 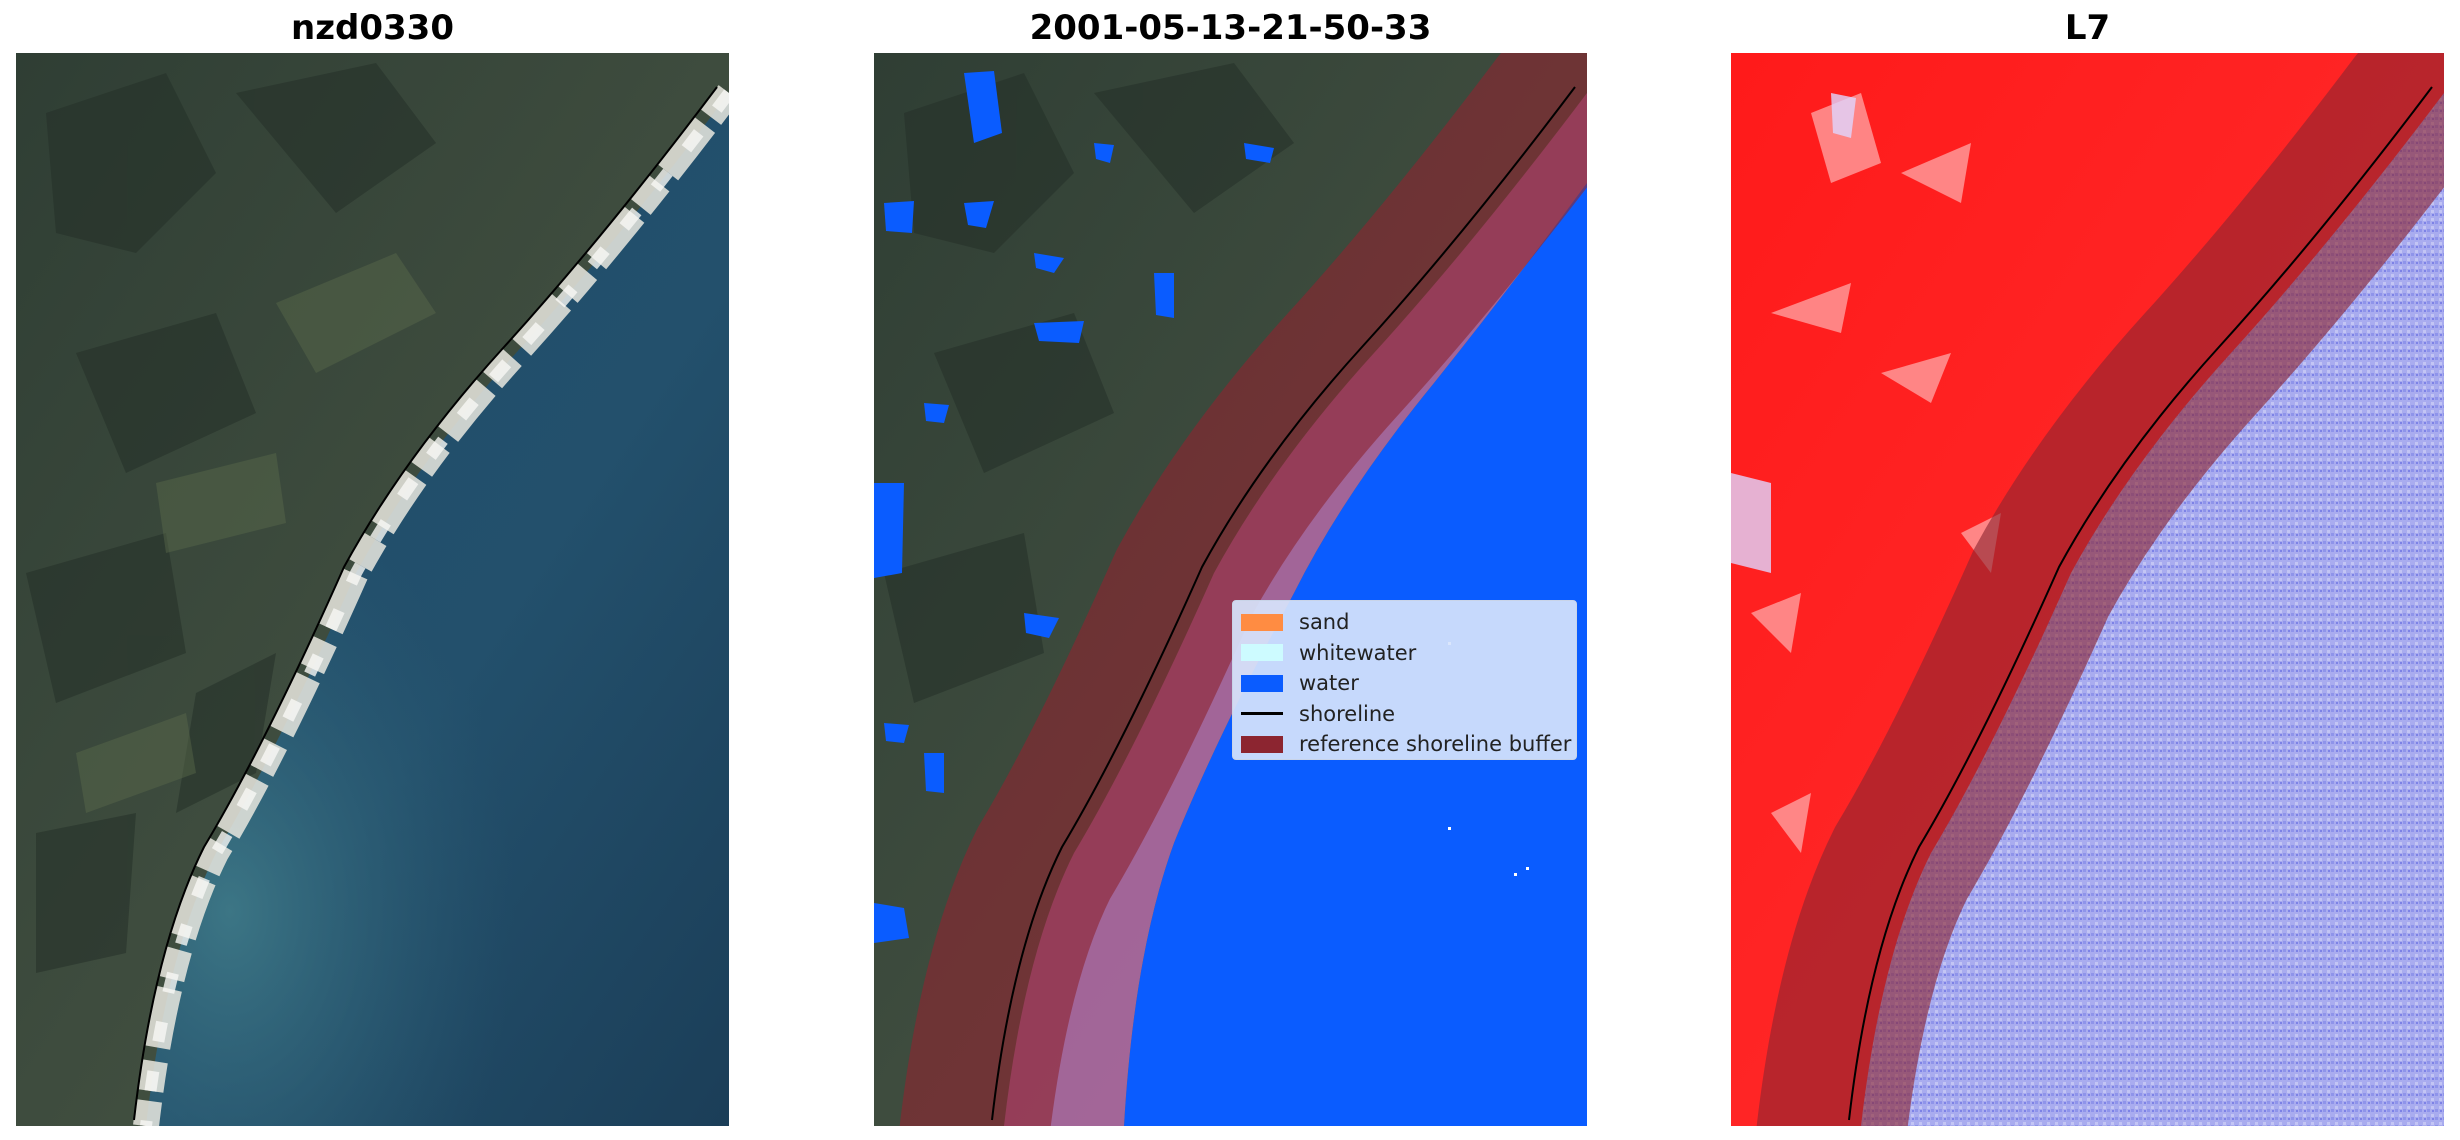 What do you see at coordinates (1404, 683) in the screenshot?
I see `legend-item-water: water` at bounding box center [1404, 683].